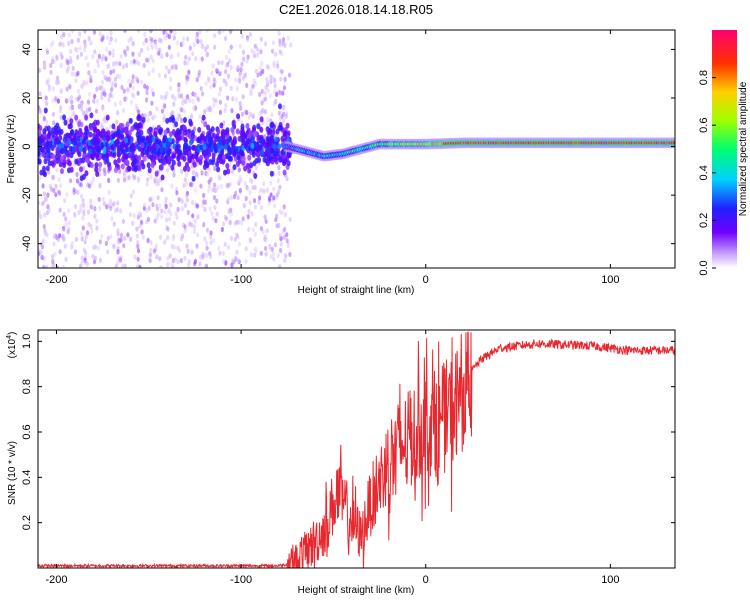 Image resolution: width=750 pixels, height=600 pixels. Describe the element at coordinates (27, 522) in the screenshot. I see `snr-y-tick-label: 0.2` at that location.